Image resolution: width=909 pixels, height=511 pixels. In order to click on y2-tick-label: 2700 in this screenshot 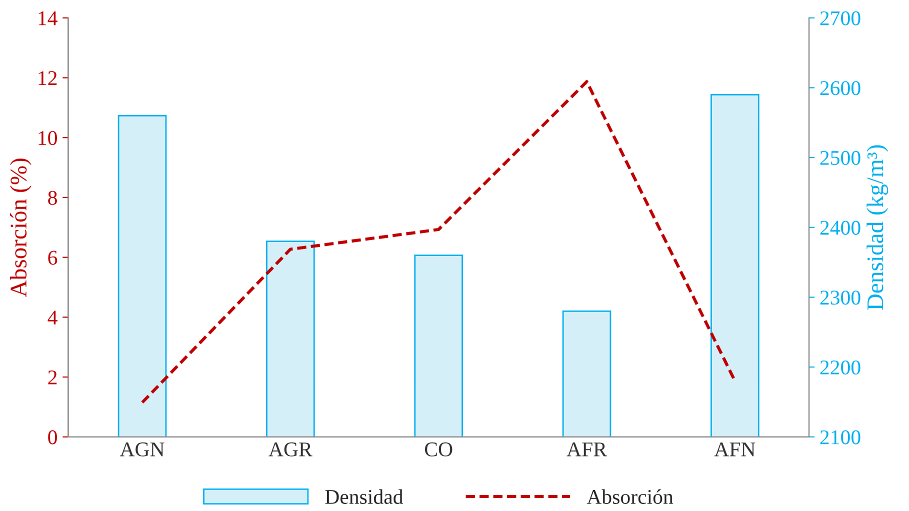, I will do `click(840, 18)`.